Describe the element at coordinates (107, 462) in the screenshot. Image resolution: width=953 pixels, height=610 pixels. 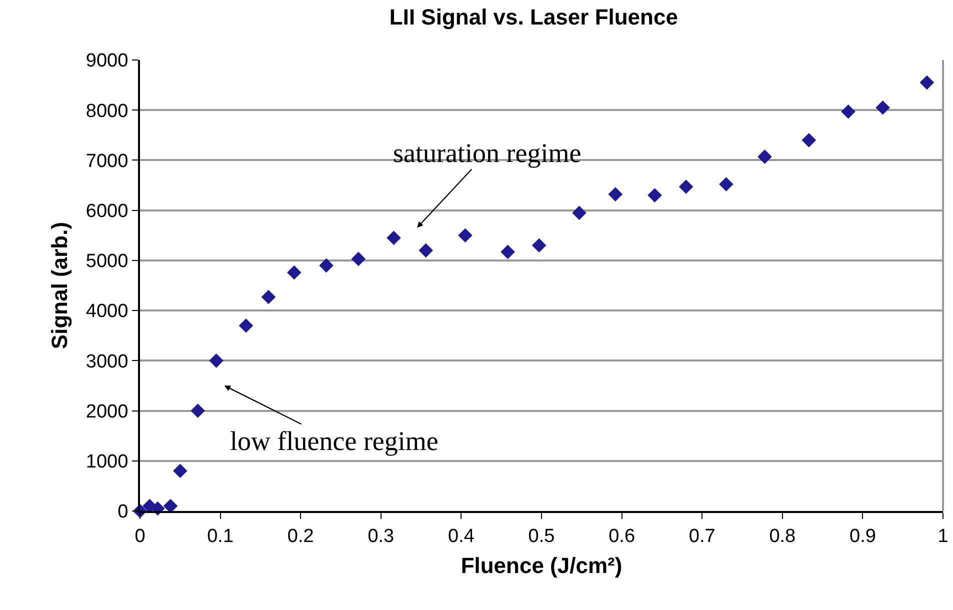
I see `y-tick-label: 1000` at that location.